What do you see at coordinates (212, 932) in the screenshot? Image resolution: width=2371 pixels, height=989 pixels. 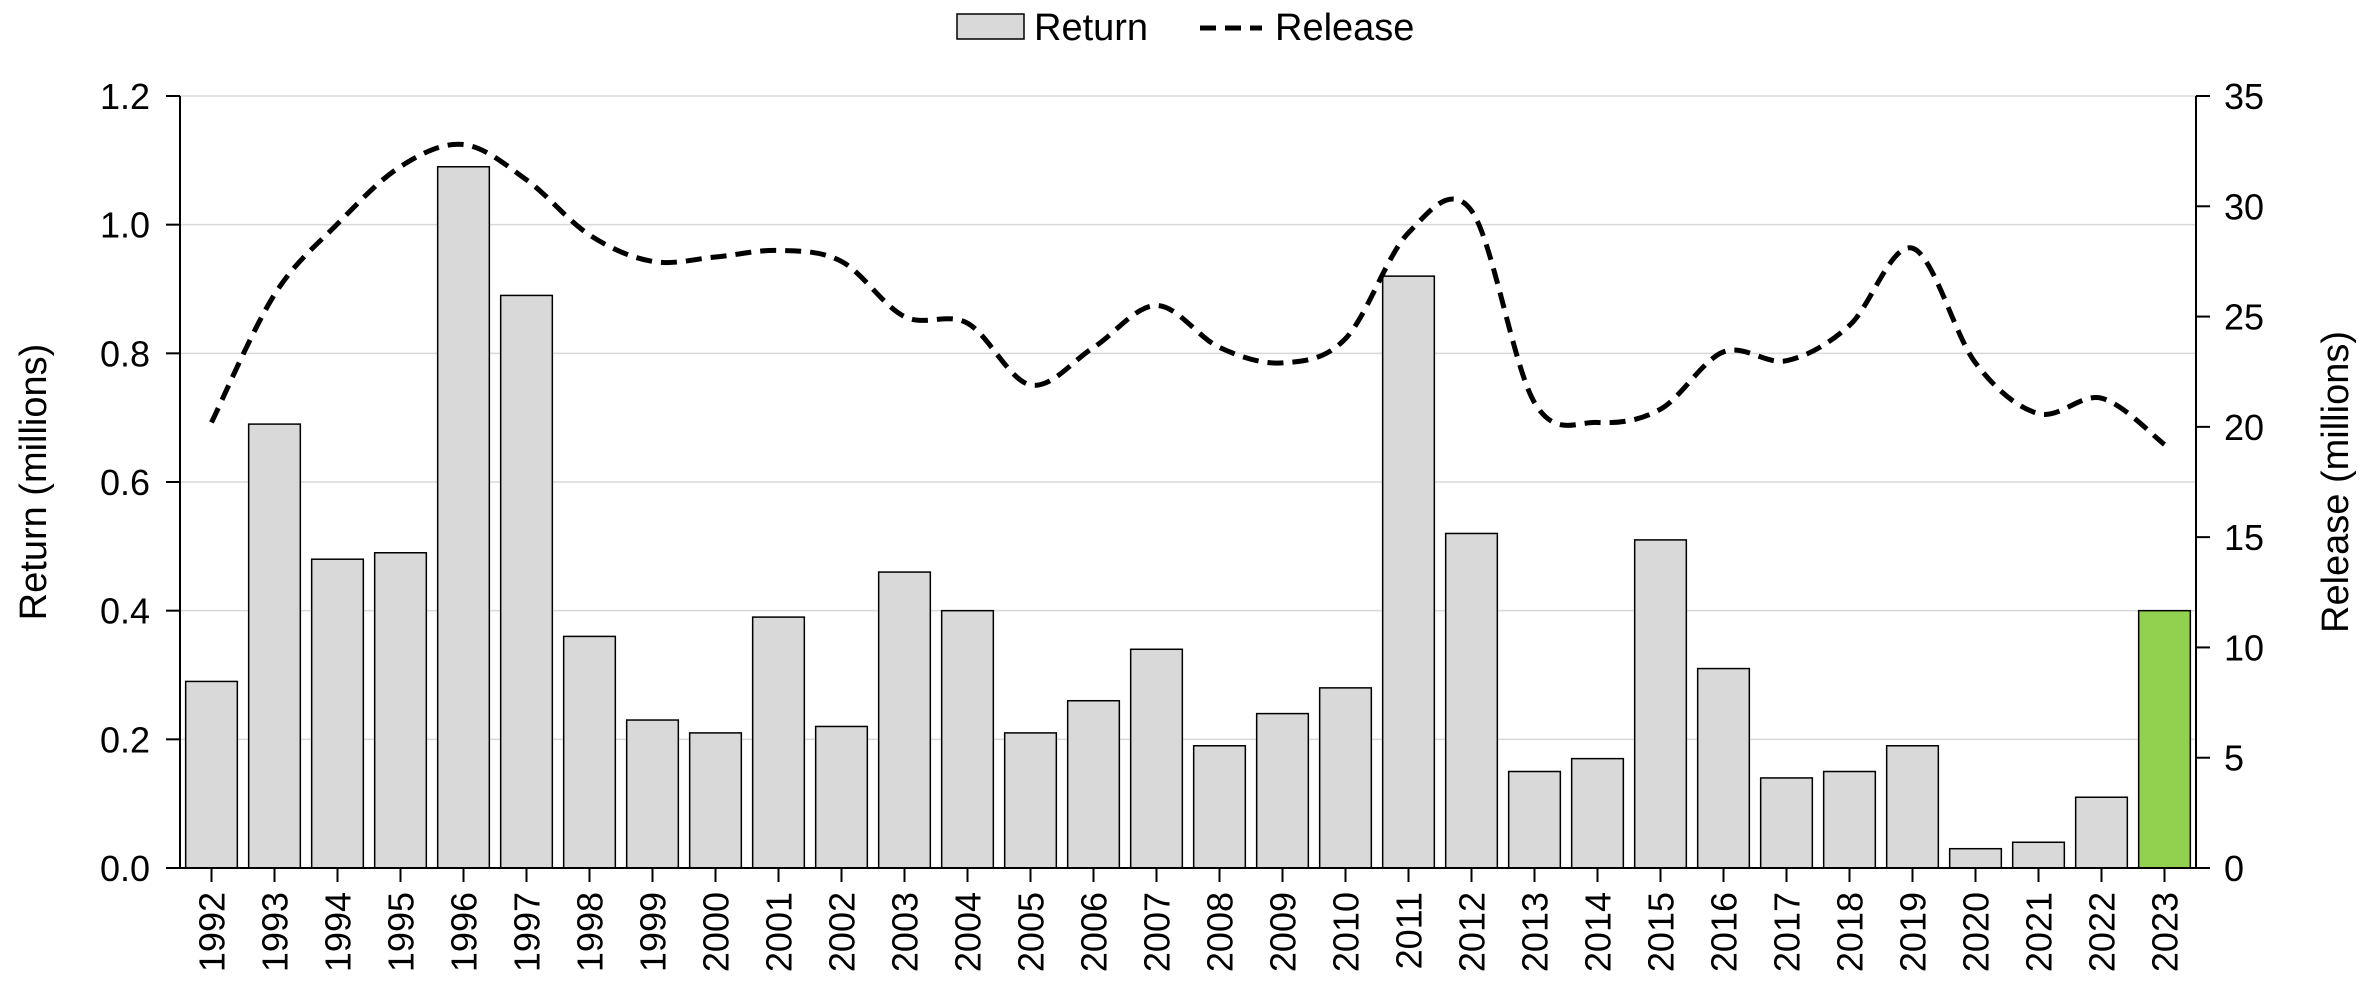 I see `x-tick-label: 1992` at bounding box center [212, 932].